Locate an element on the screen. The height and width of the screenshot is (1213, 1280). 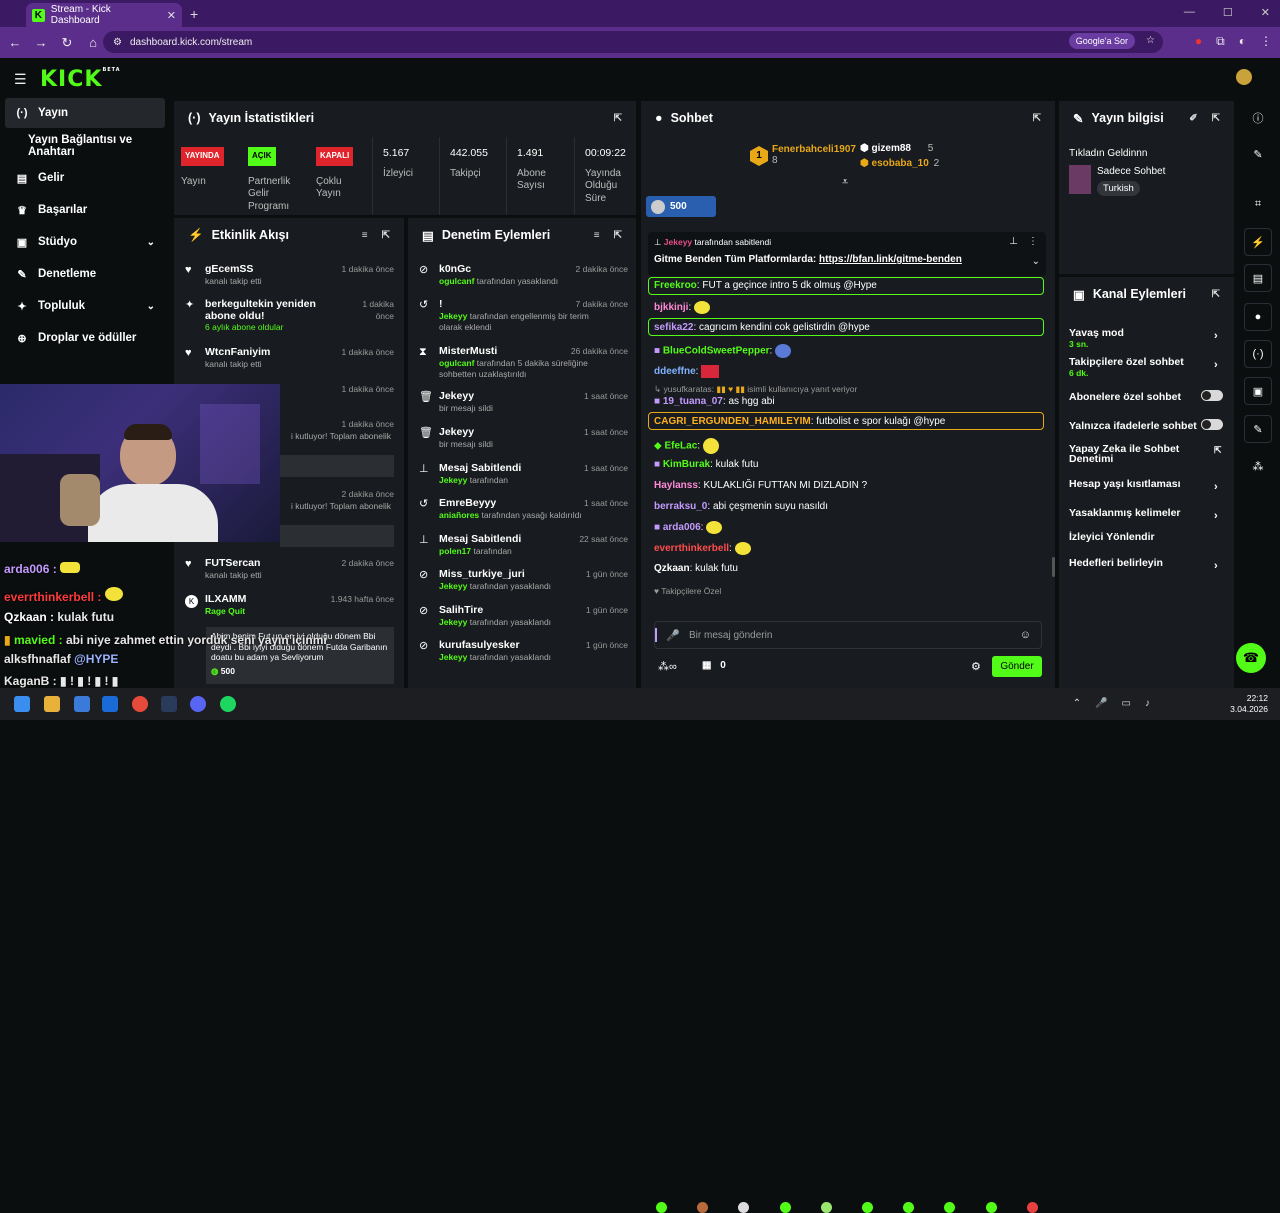
kick-logo: KICKBETA is located at coordinates (80, 79).